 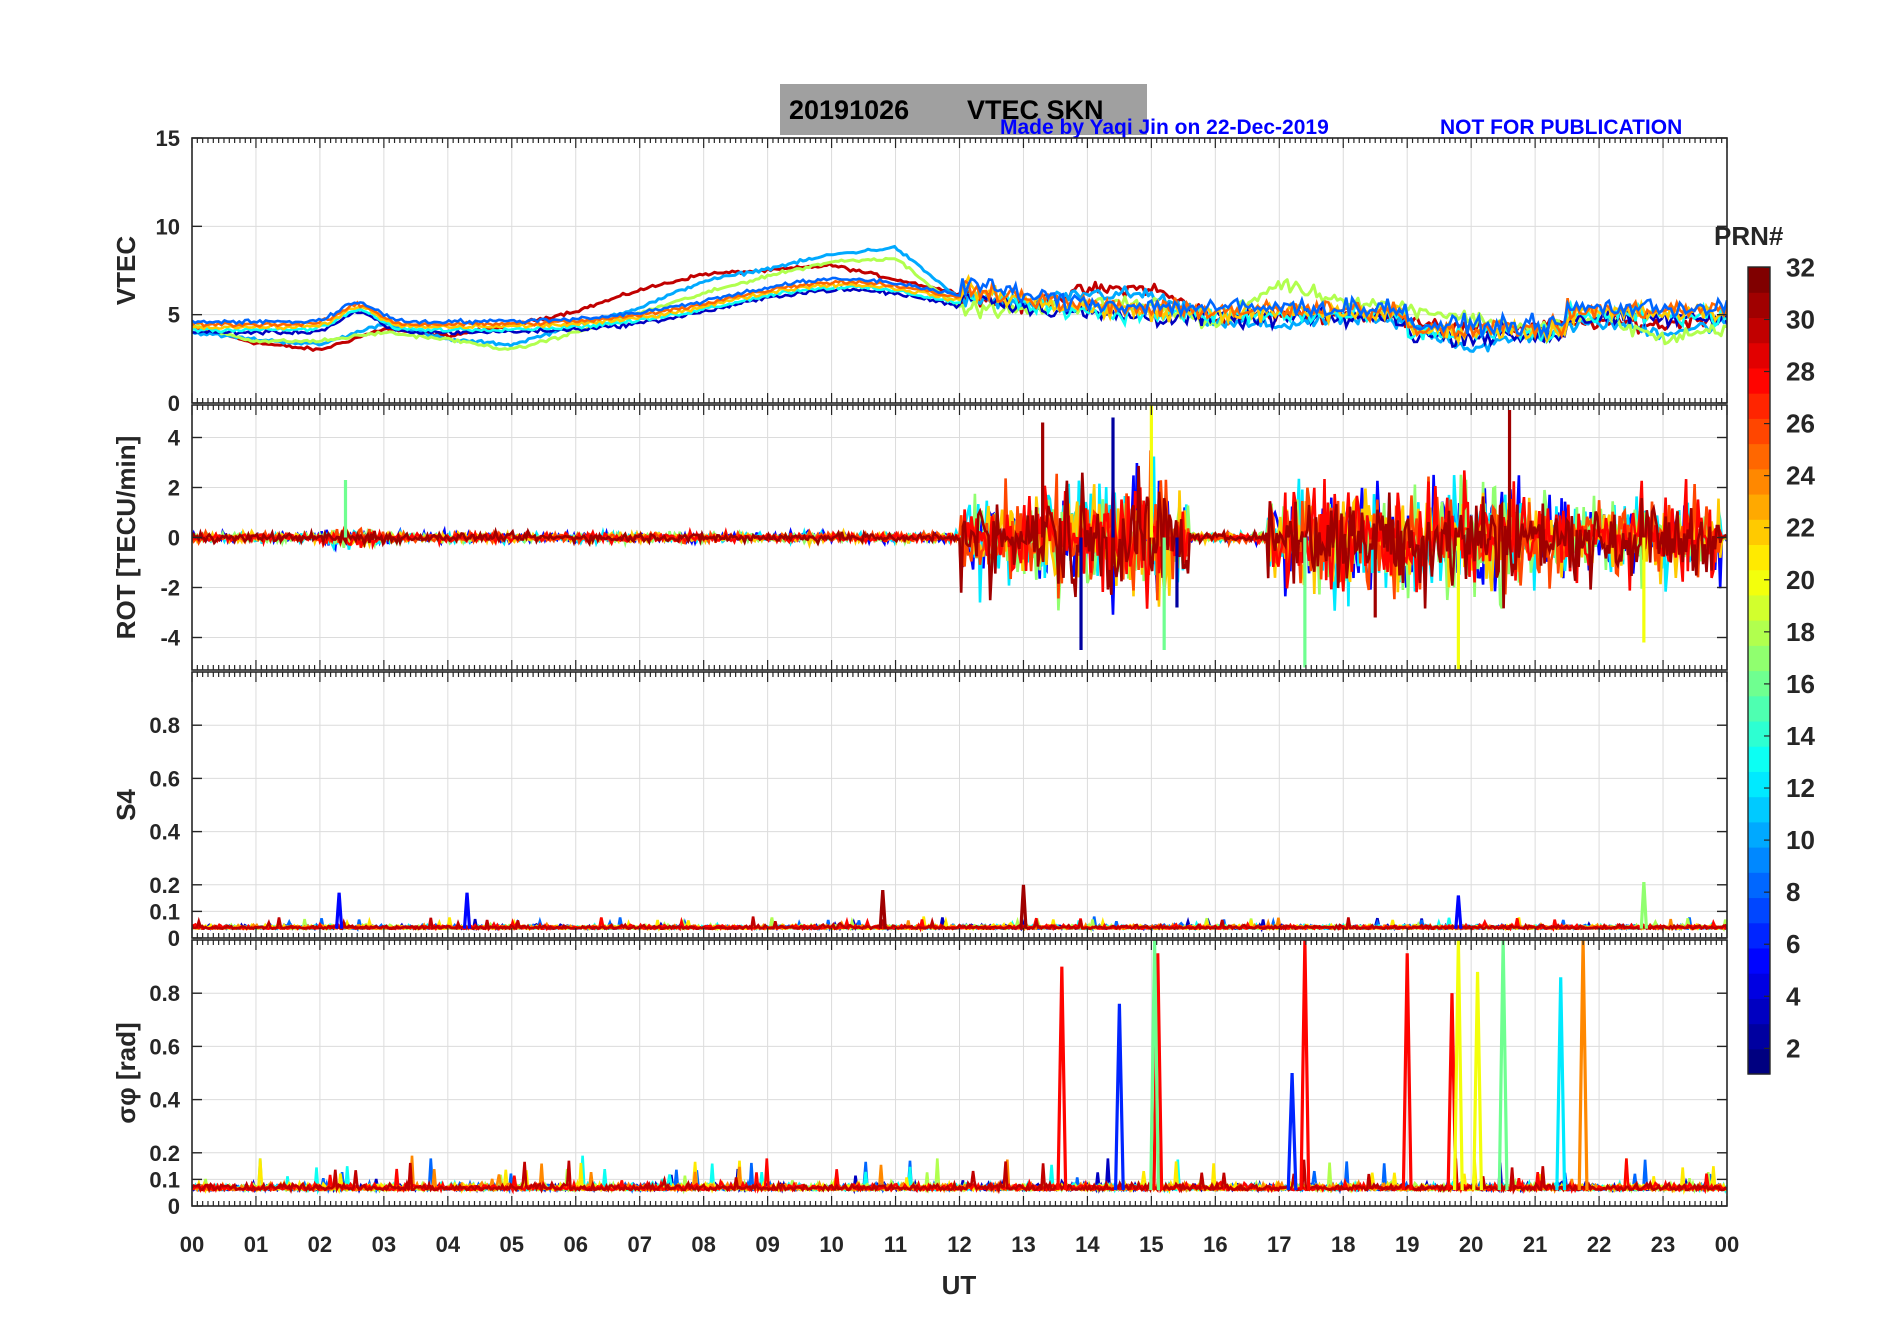 I want to click on colorbar-gradient, so click(x=1759, y=671).